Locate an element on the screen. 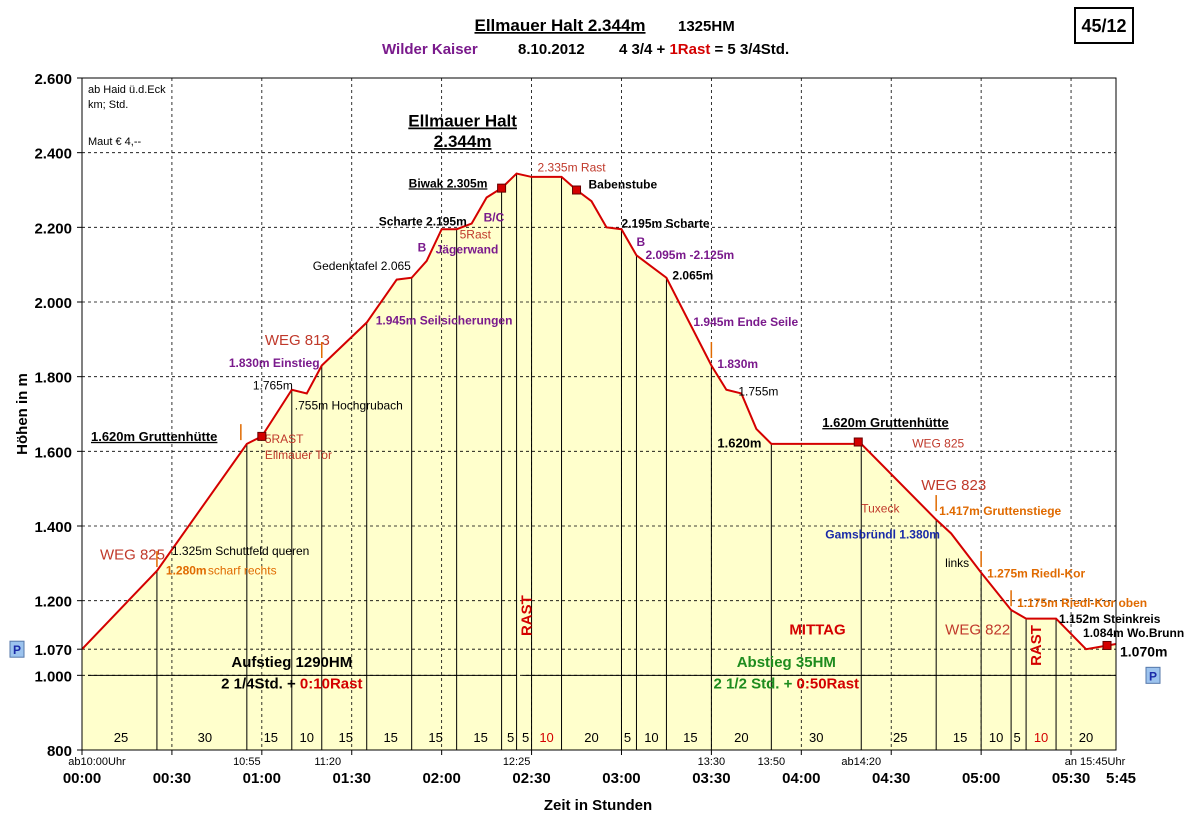 Image resolution: width=1198 pixels, height=828 pixels. y-tick-label: 2.000 is located at coordinates (53, 303).